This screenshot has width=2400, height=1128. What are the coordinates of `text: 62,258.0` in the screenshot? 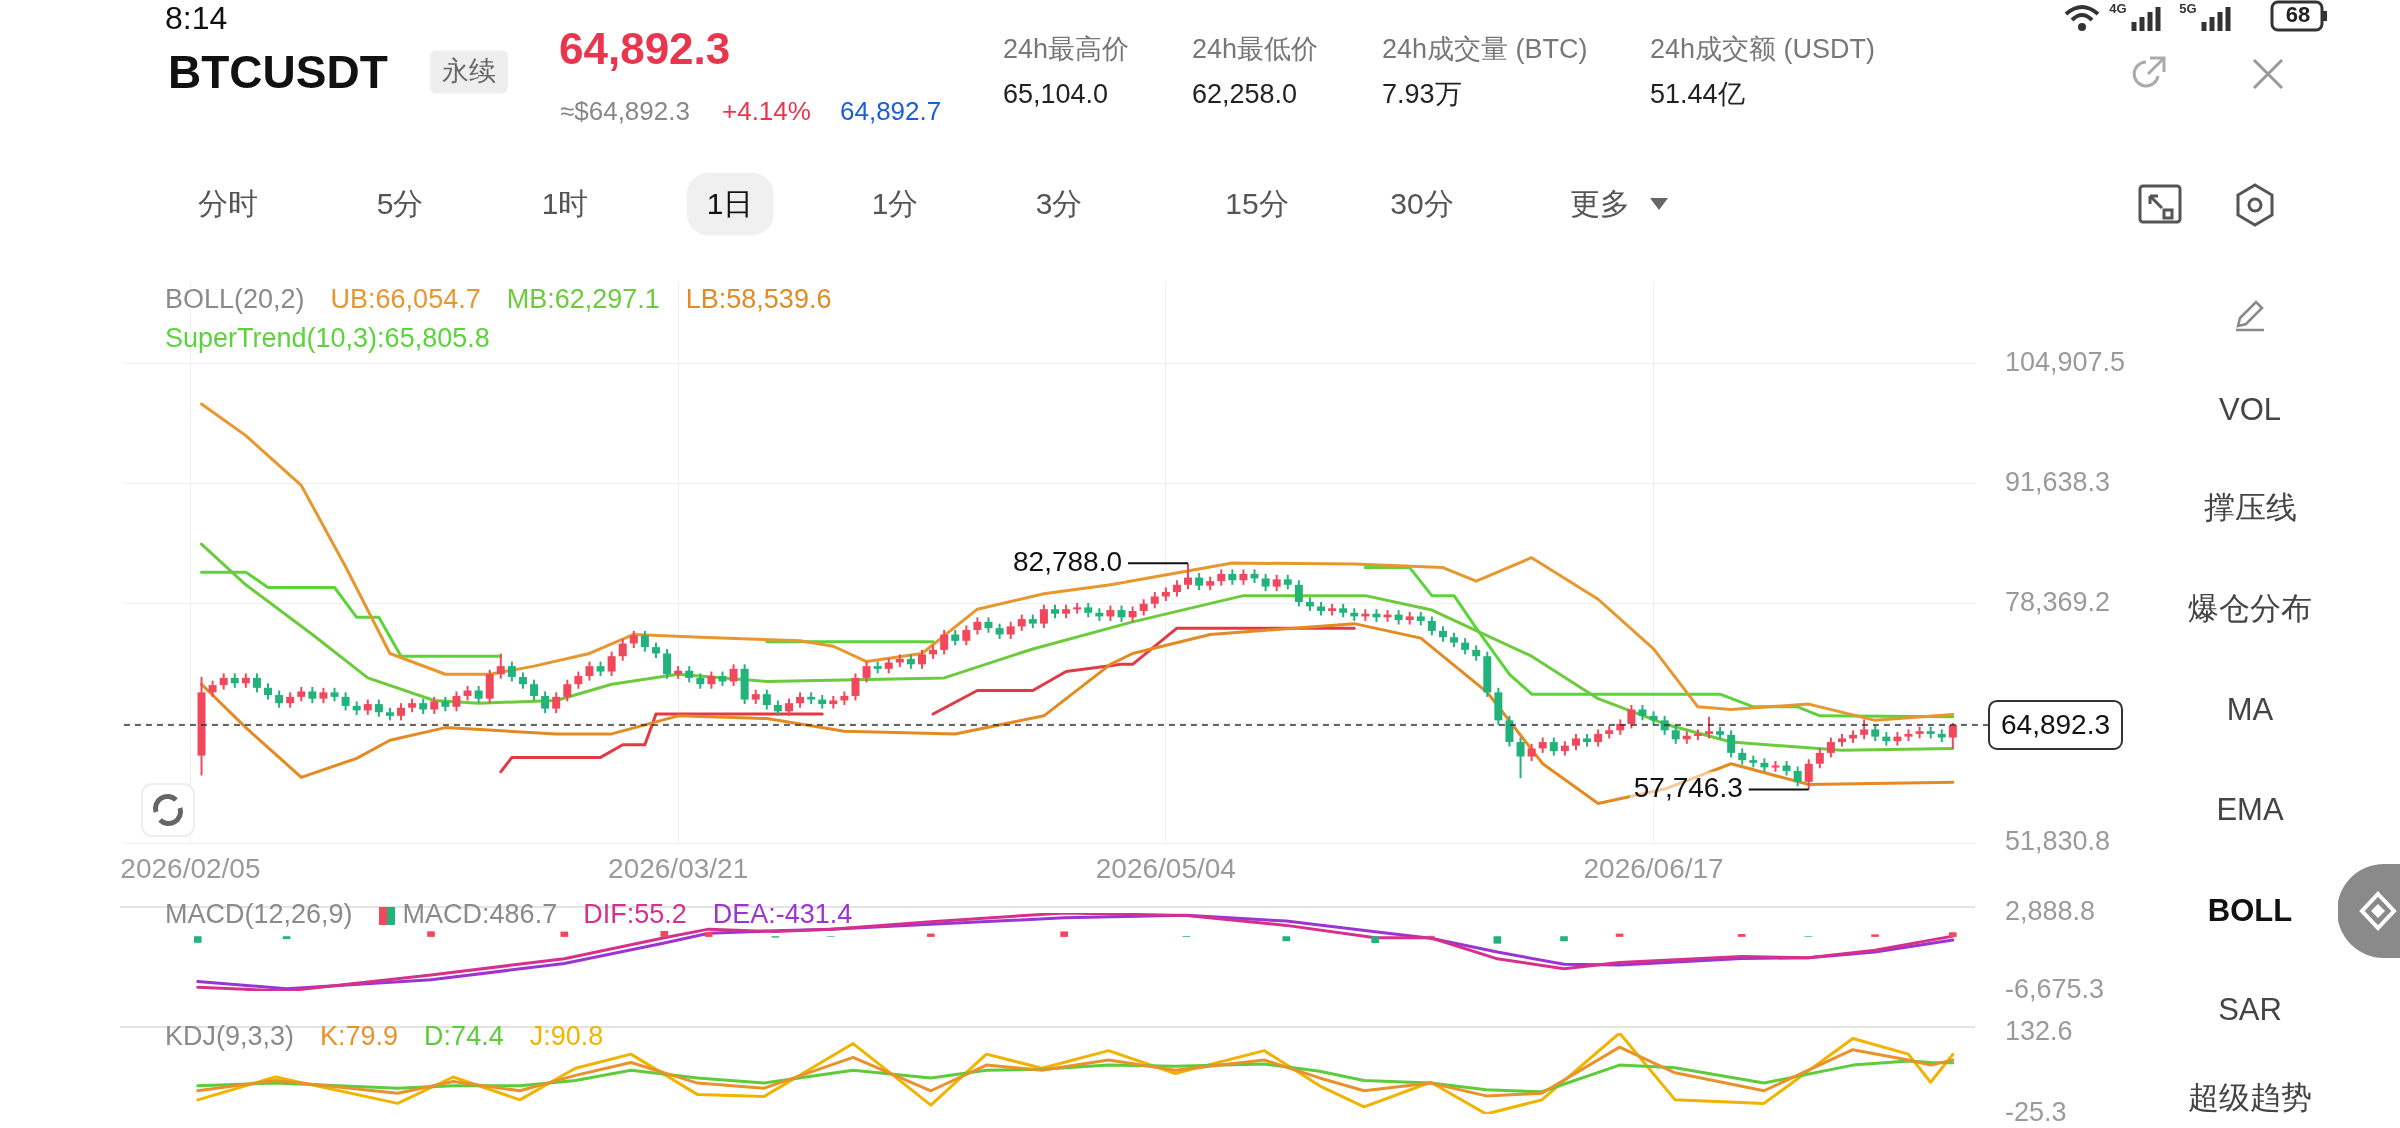 It's located at (1245, 95).